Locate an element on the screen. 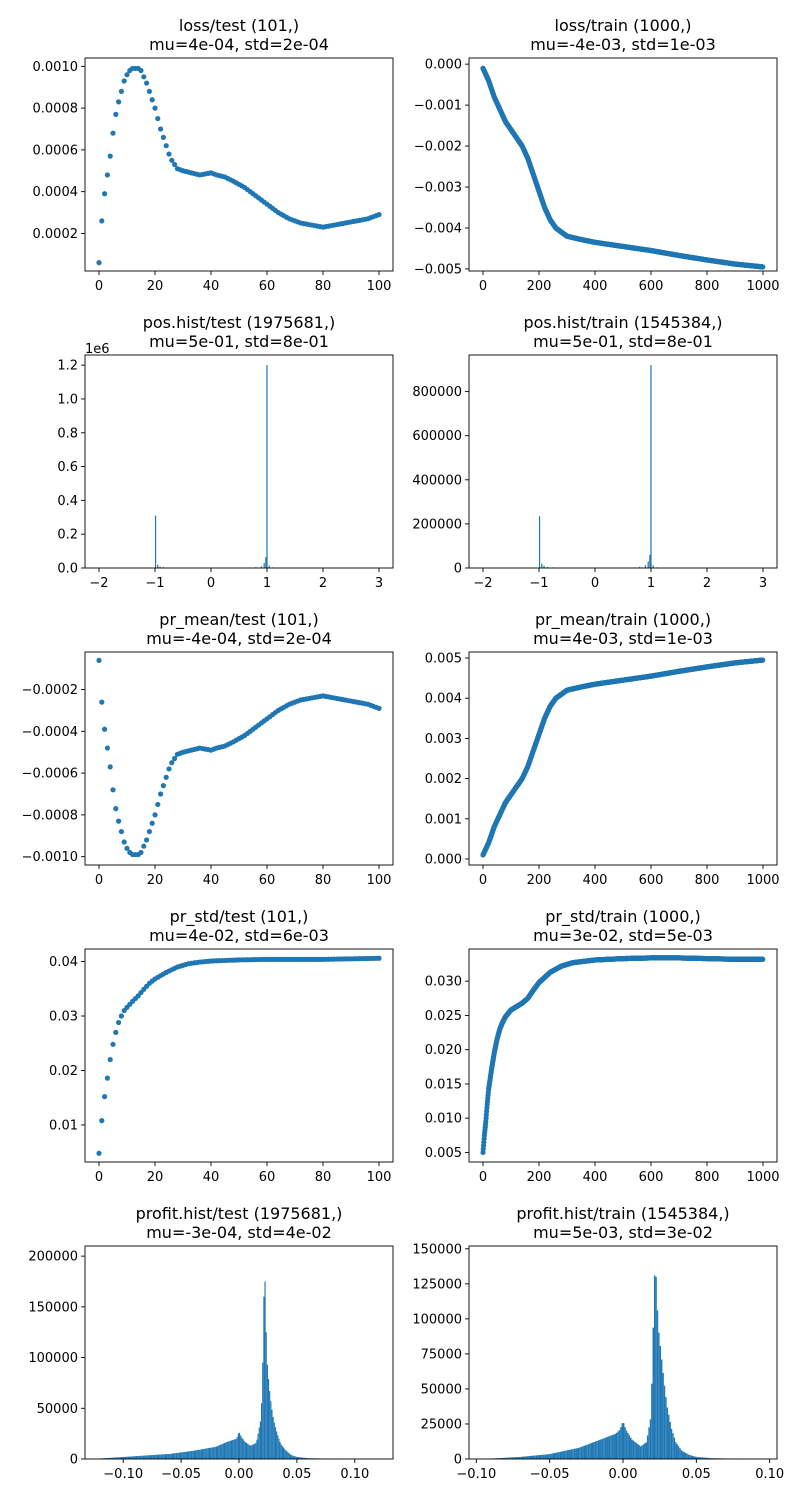 This screenshot has width=800, height=1500. y-tick-label: −0.005 is located at coordinates (438, 269).